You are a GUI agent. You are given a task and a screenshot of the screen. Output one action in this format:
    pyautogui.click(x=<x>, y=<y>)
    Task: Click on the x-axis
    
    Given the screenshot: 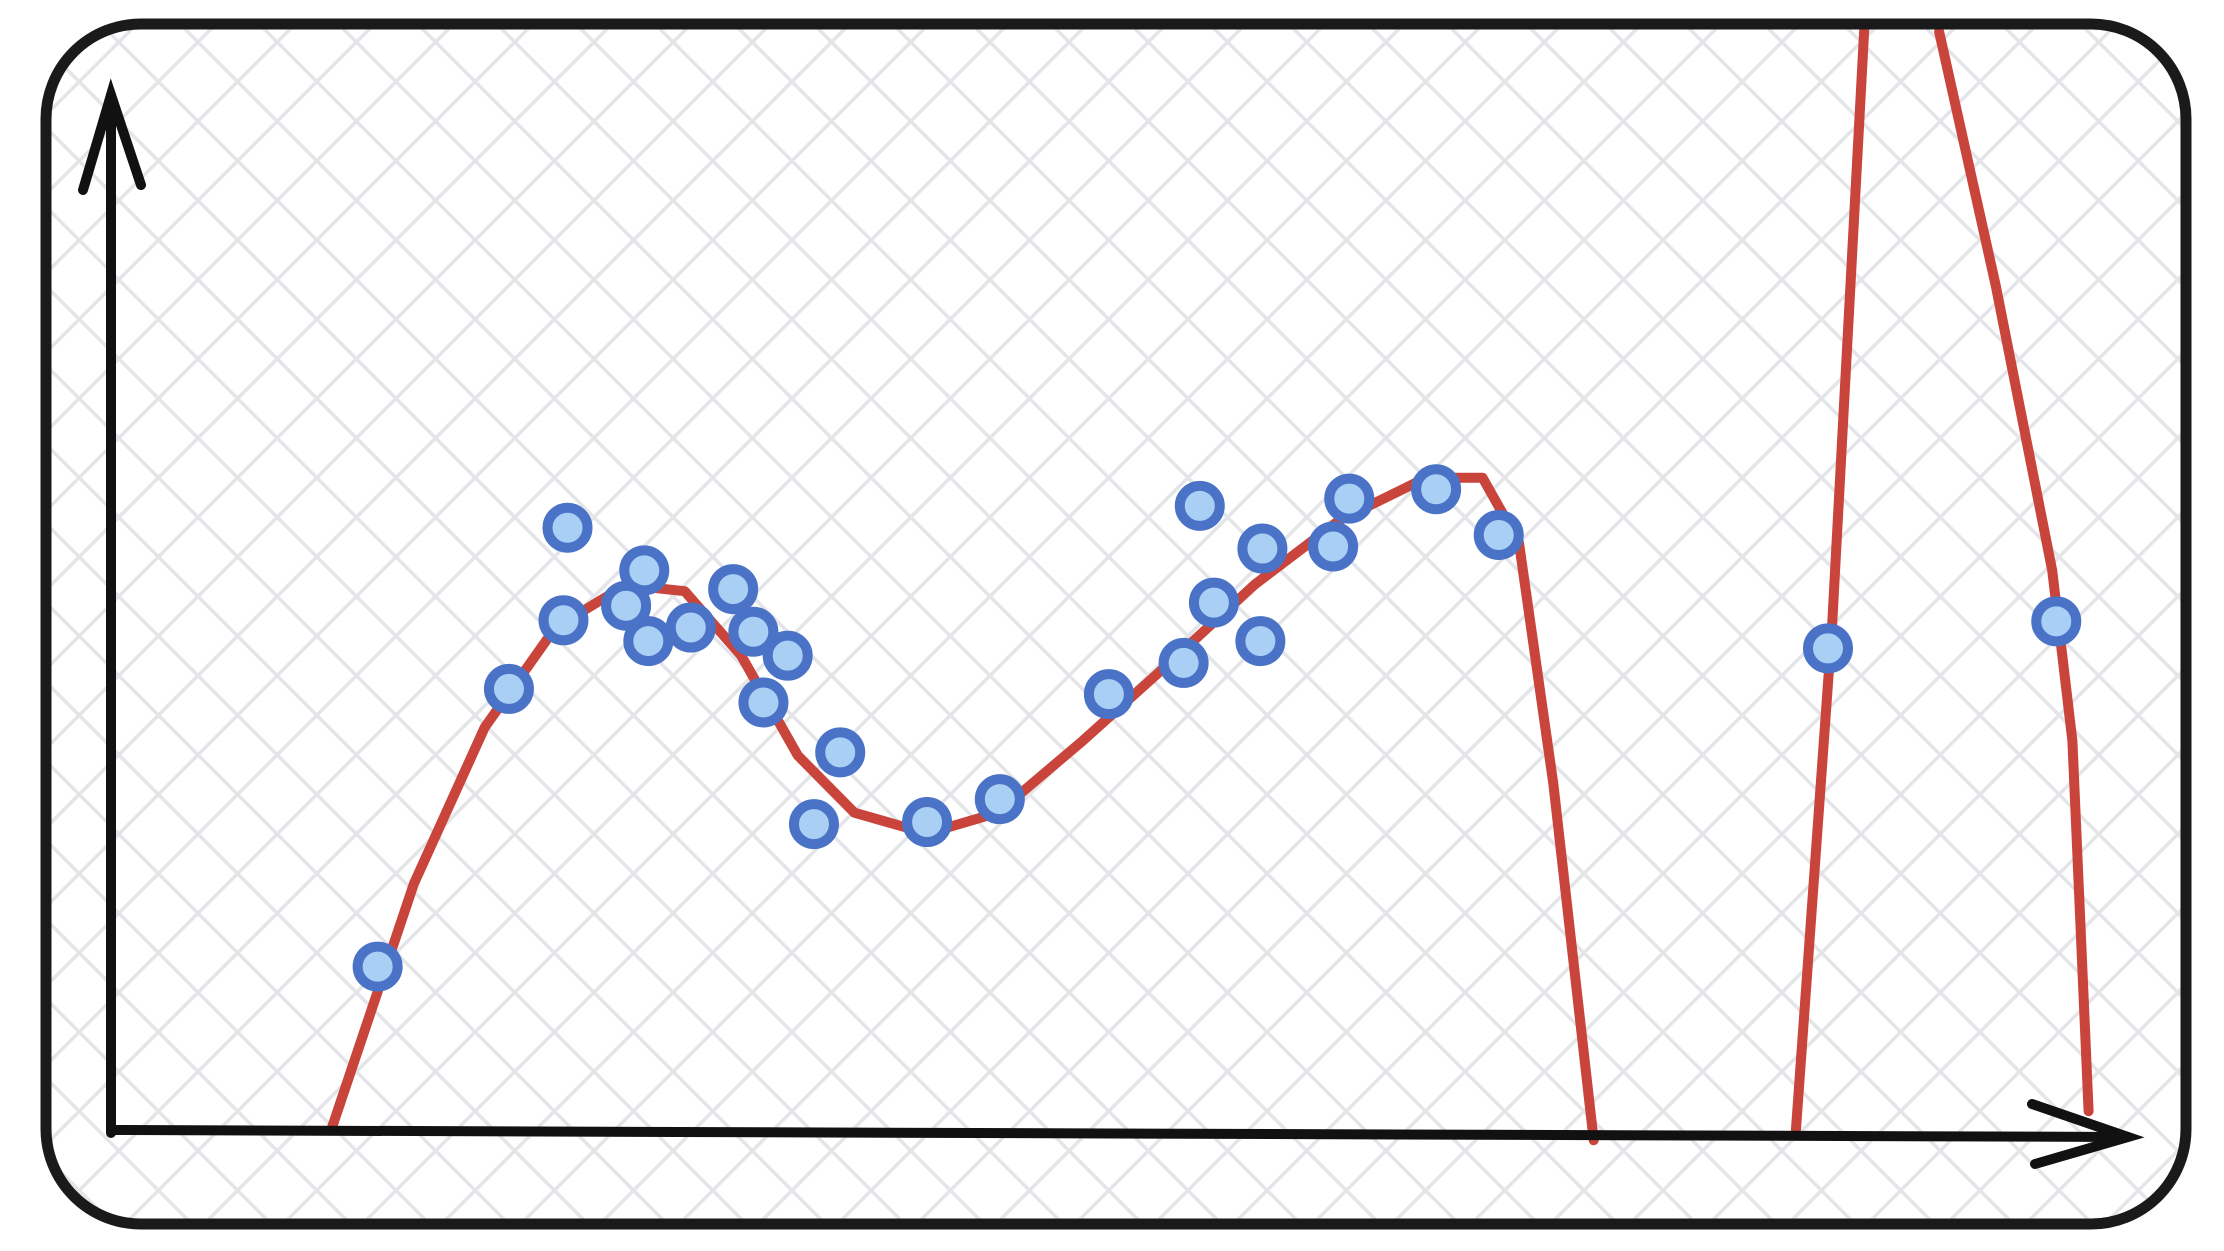 What is the action you would take?
    pyautogui.click(x=1119, y=1133)
    